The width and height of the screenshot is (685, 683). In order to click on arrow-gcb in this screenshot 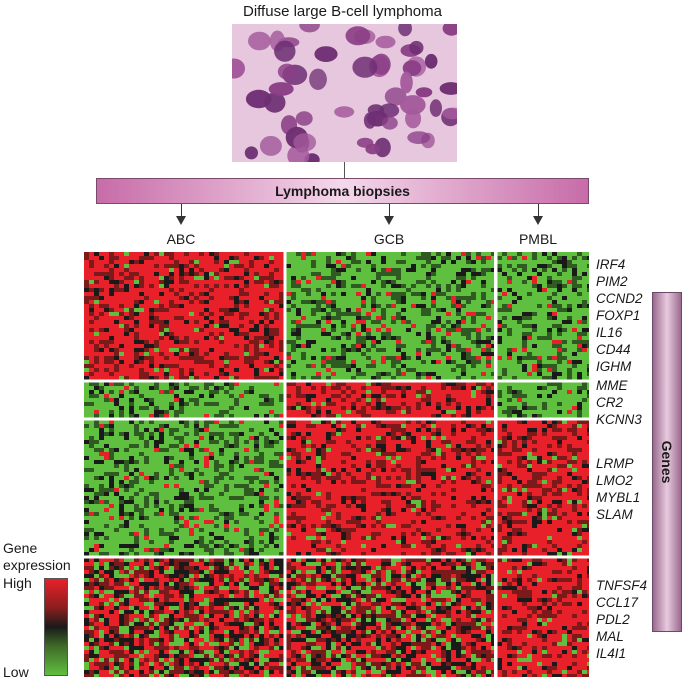, I will do `click(389, 220)`.